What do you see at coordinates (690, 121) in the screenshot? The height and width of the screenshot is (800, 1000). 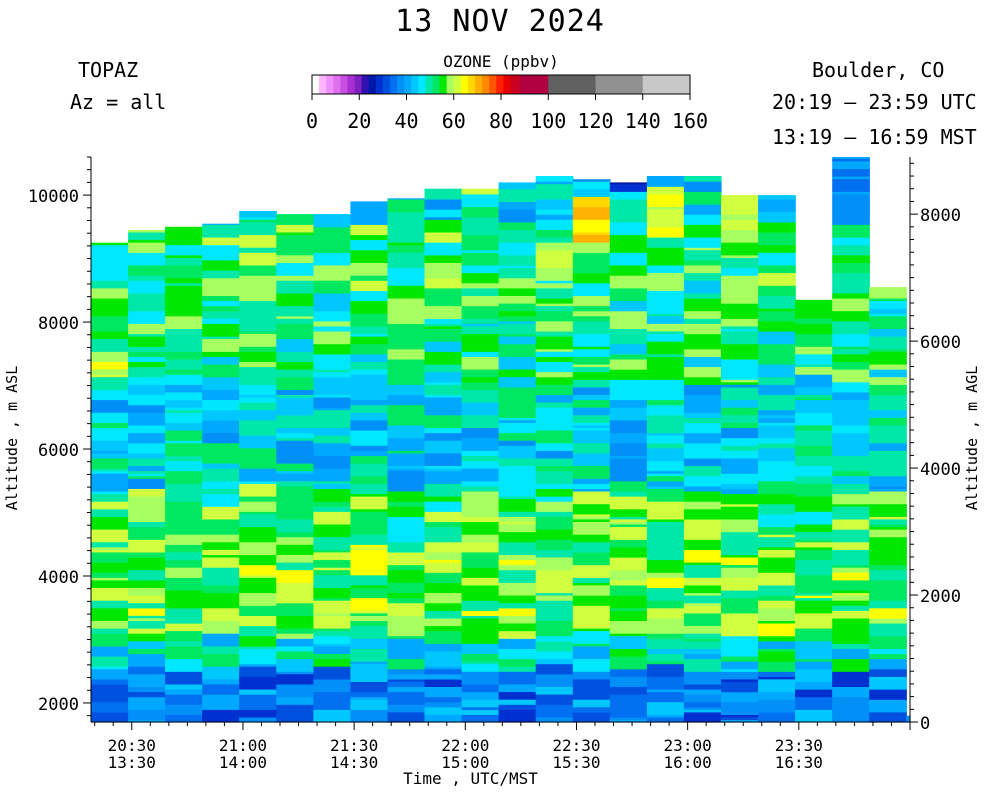 I see `colorbar-tick-label: 160` at bounding box center [690, 121].